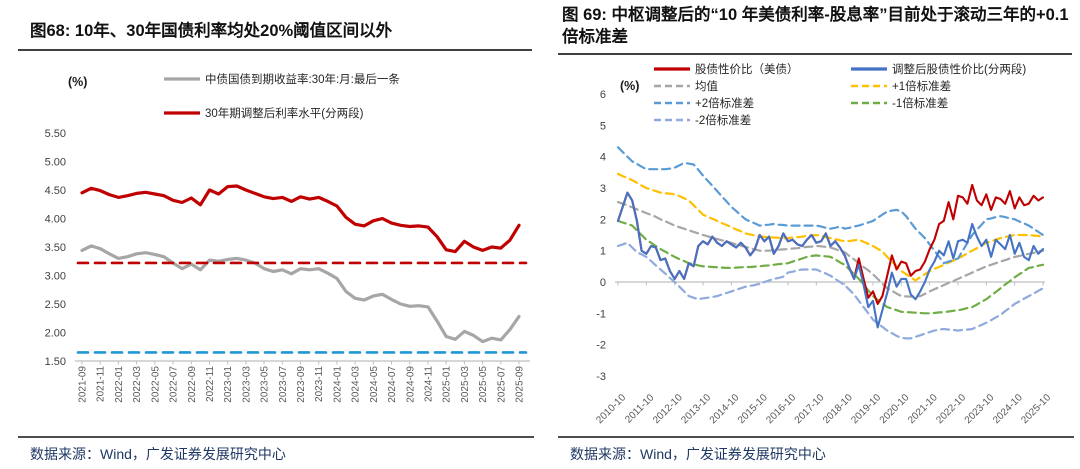  I want to click on y-tick-label: 1, so click(603, 252).